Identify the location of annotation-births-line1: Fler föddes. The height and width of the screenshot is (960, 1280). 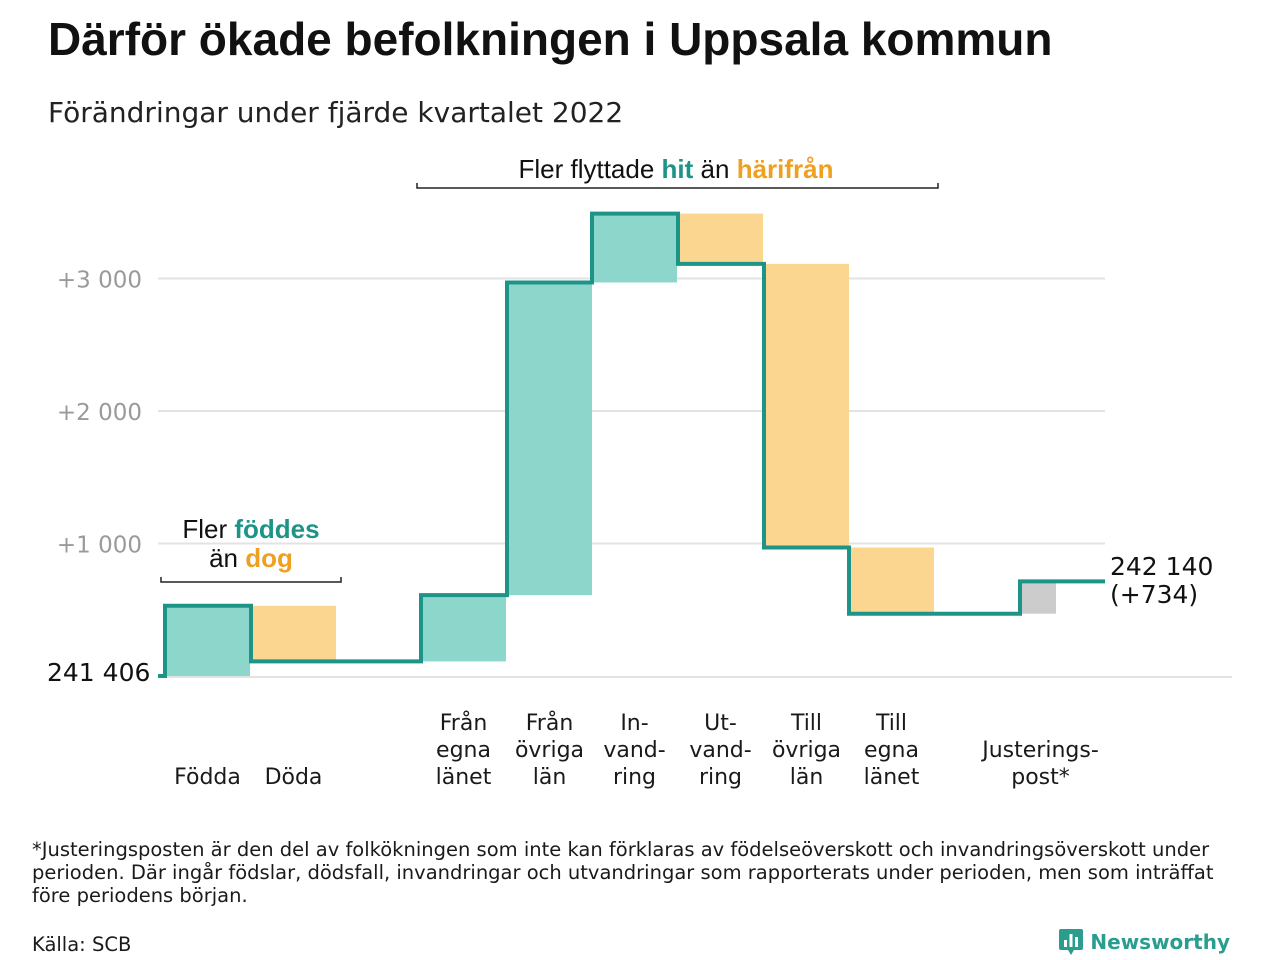
(250, 529).